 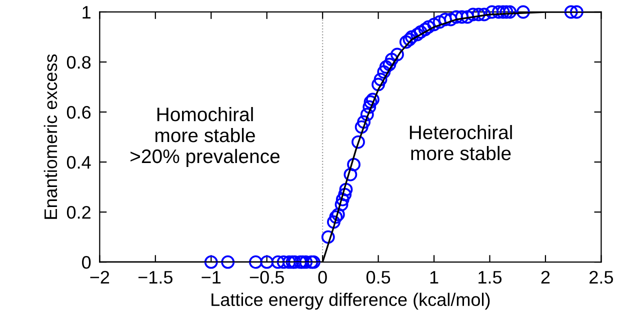 What do you see at coordinates (322, 277) in the screenshot?
I see `x-tick-label: 0` at bounding box center [322, 277].